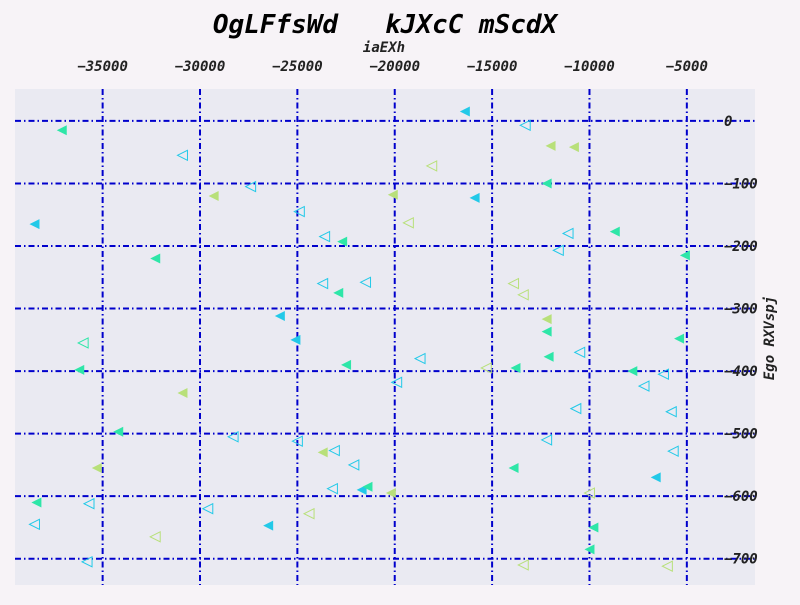 Image resolution: width=800 pixels, height=605 pixels. What do you see at coordinates (741, 497) in the screenshot?
I see `y-tick-label: −600` at bounding box center [741, 497].